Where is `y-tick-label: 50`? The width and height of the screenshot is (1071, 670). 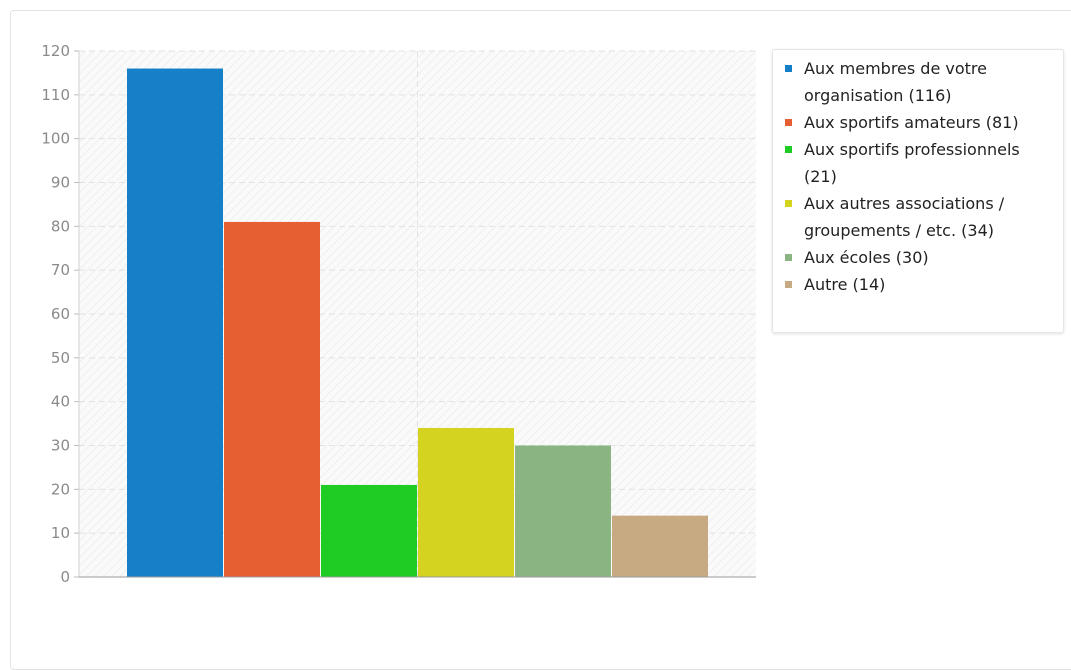 y-tick-label: 50 is located at coordinates (60, 358).